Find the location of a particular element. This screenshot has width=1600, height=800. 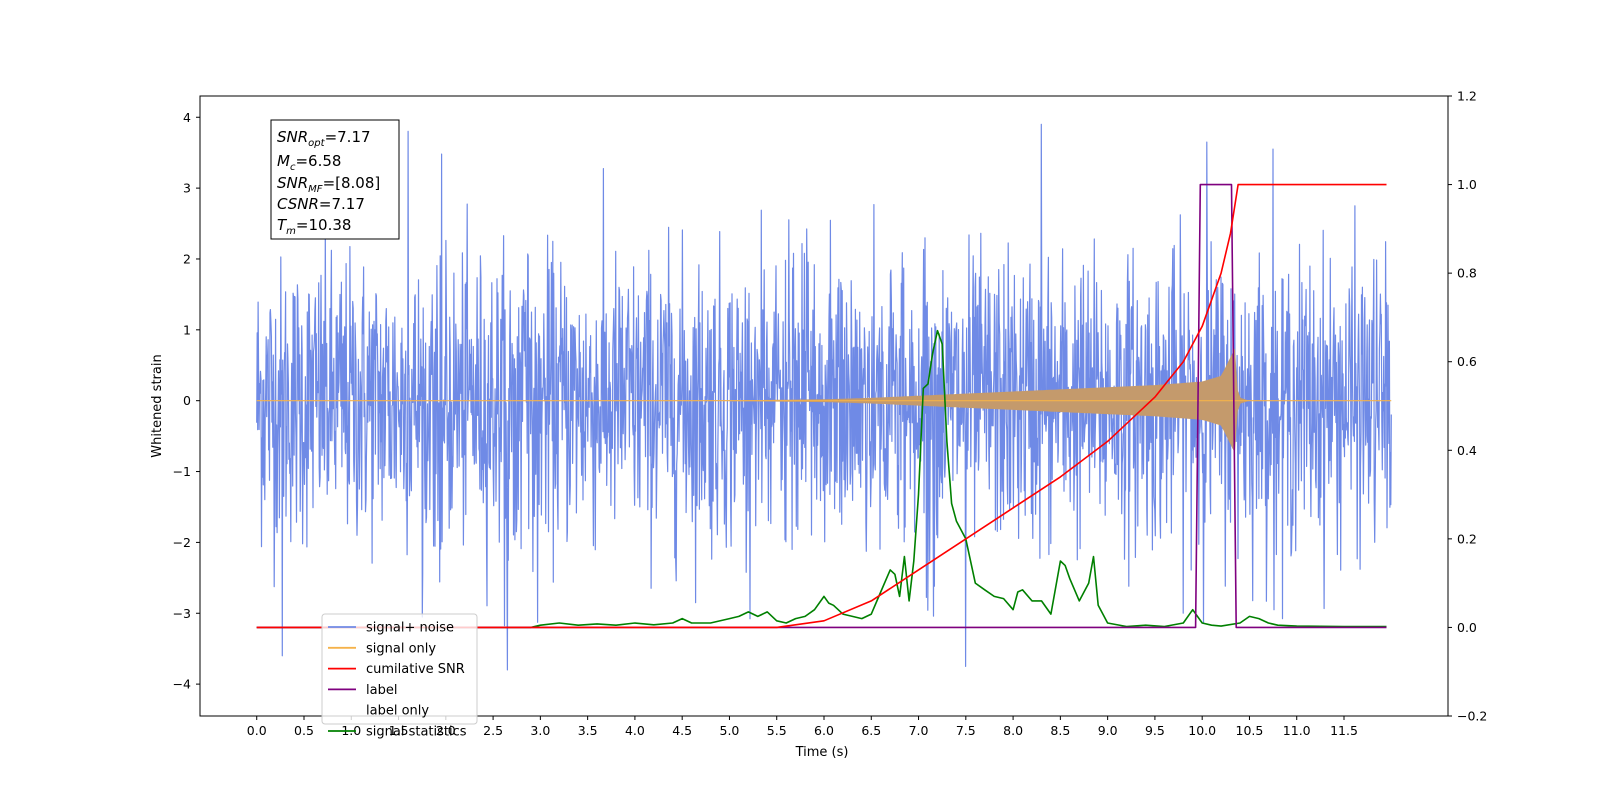

x-tick-label: 2.0 is located at coordinates (446, 730).